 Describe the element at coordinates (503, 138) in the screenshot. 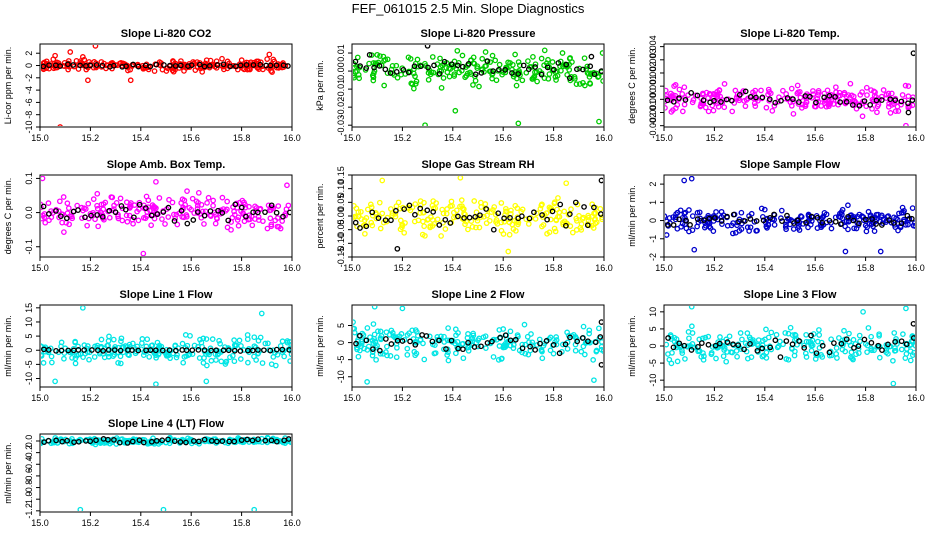

I see `x-tick-label: 15.6` at that location.